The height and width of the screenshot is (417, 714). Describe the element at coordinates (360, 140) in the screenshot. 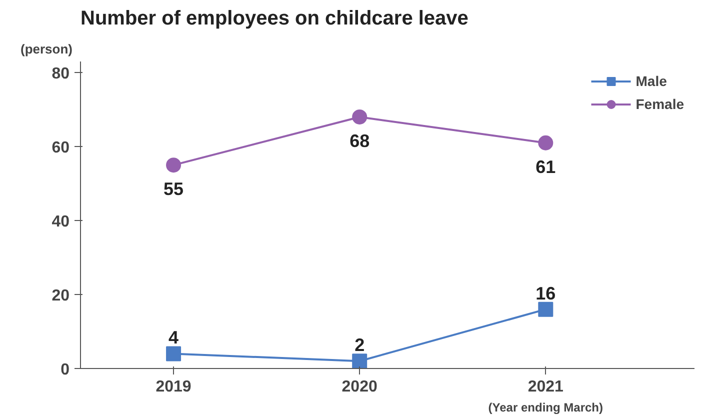

I see `data-label: 68` at that location.